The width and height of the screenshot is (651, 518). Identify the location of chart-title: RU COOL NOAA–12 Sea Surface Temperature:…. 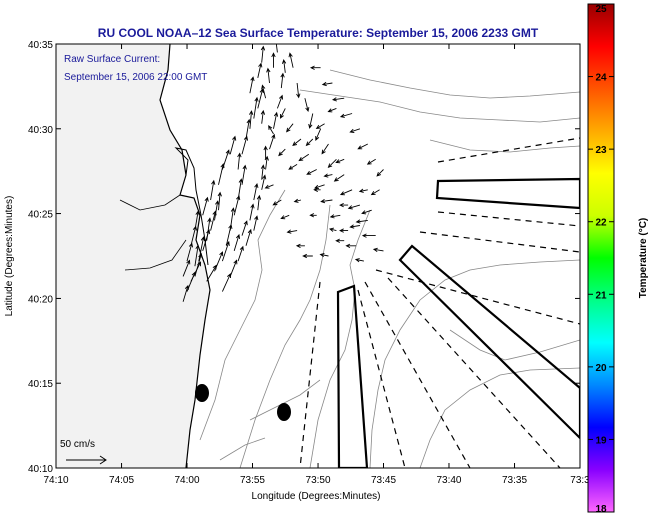
(318, 33).